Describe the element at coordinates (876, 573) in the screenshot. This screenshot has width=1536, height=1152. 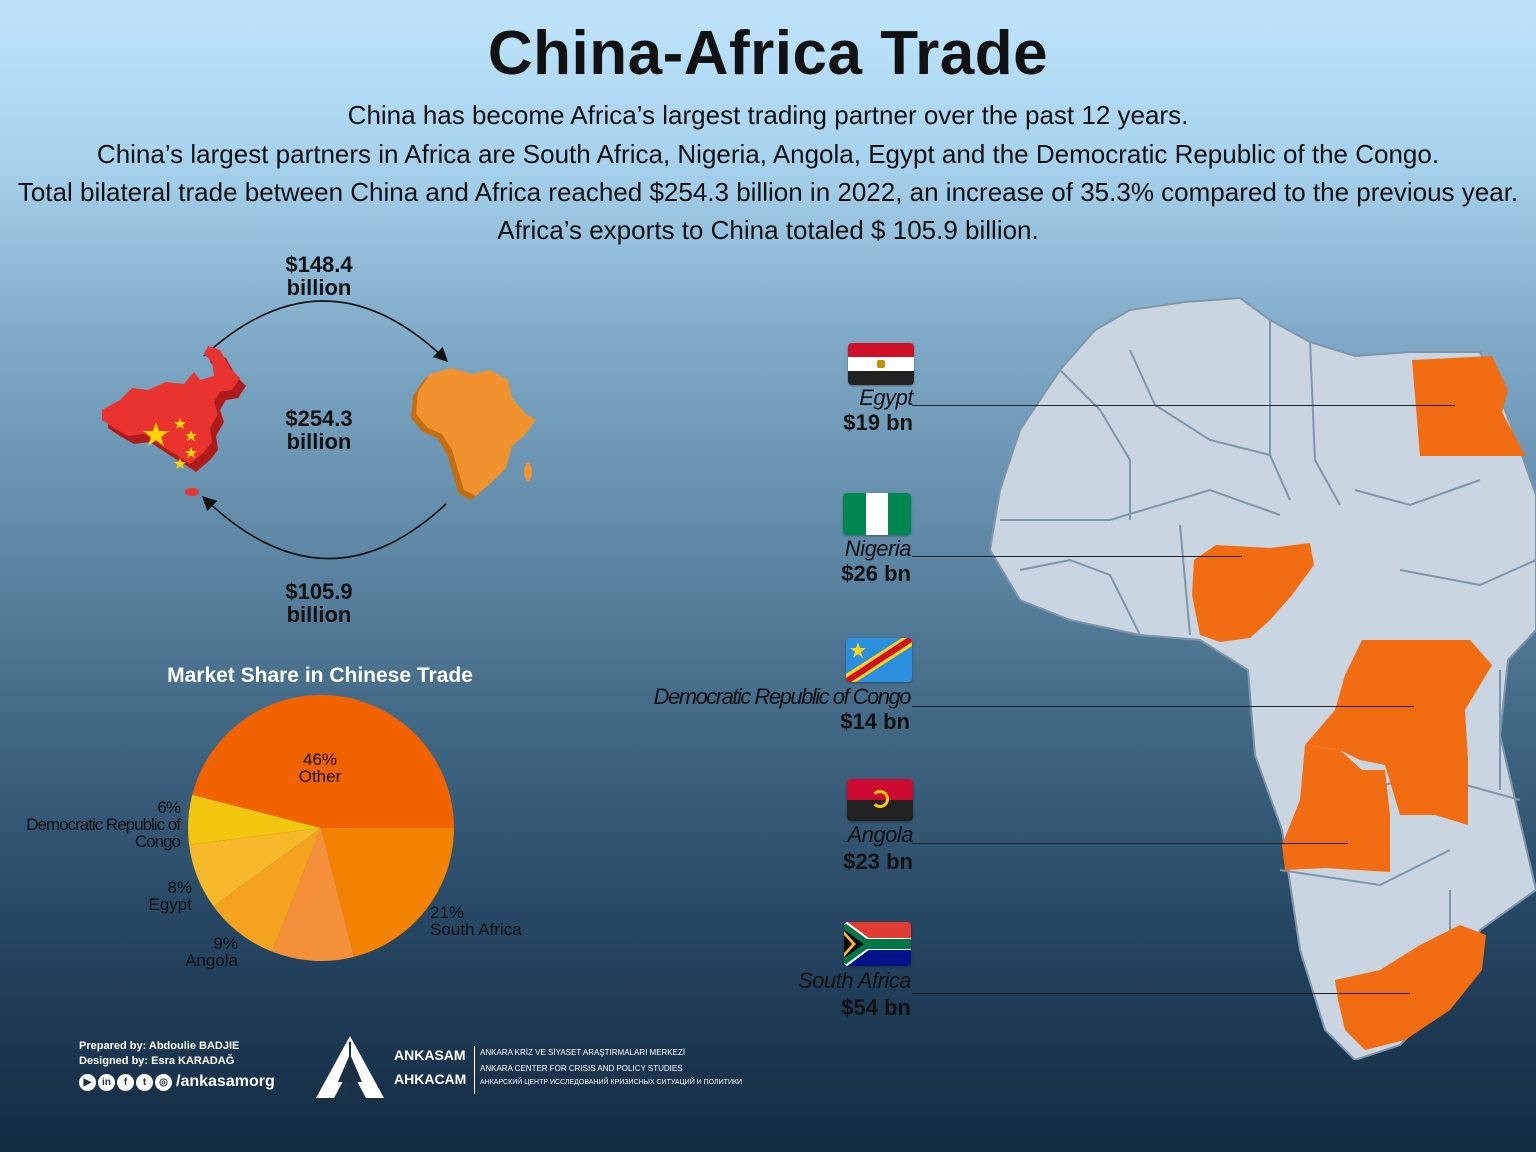
I see `country-value-nigeria: $26 bn` at that location.